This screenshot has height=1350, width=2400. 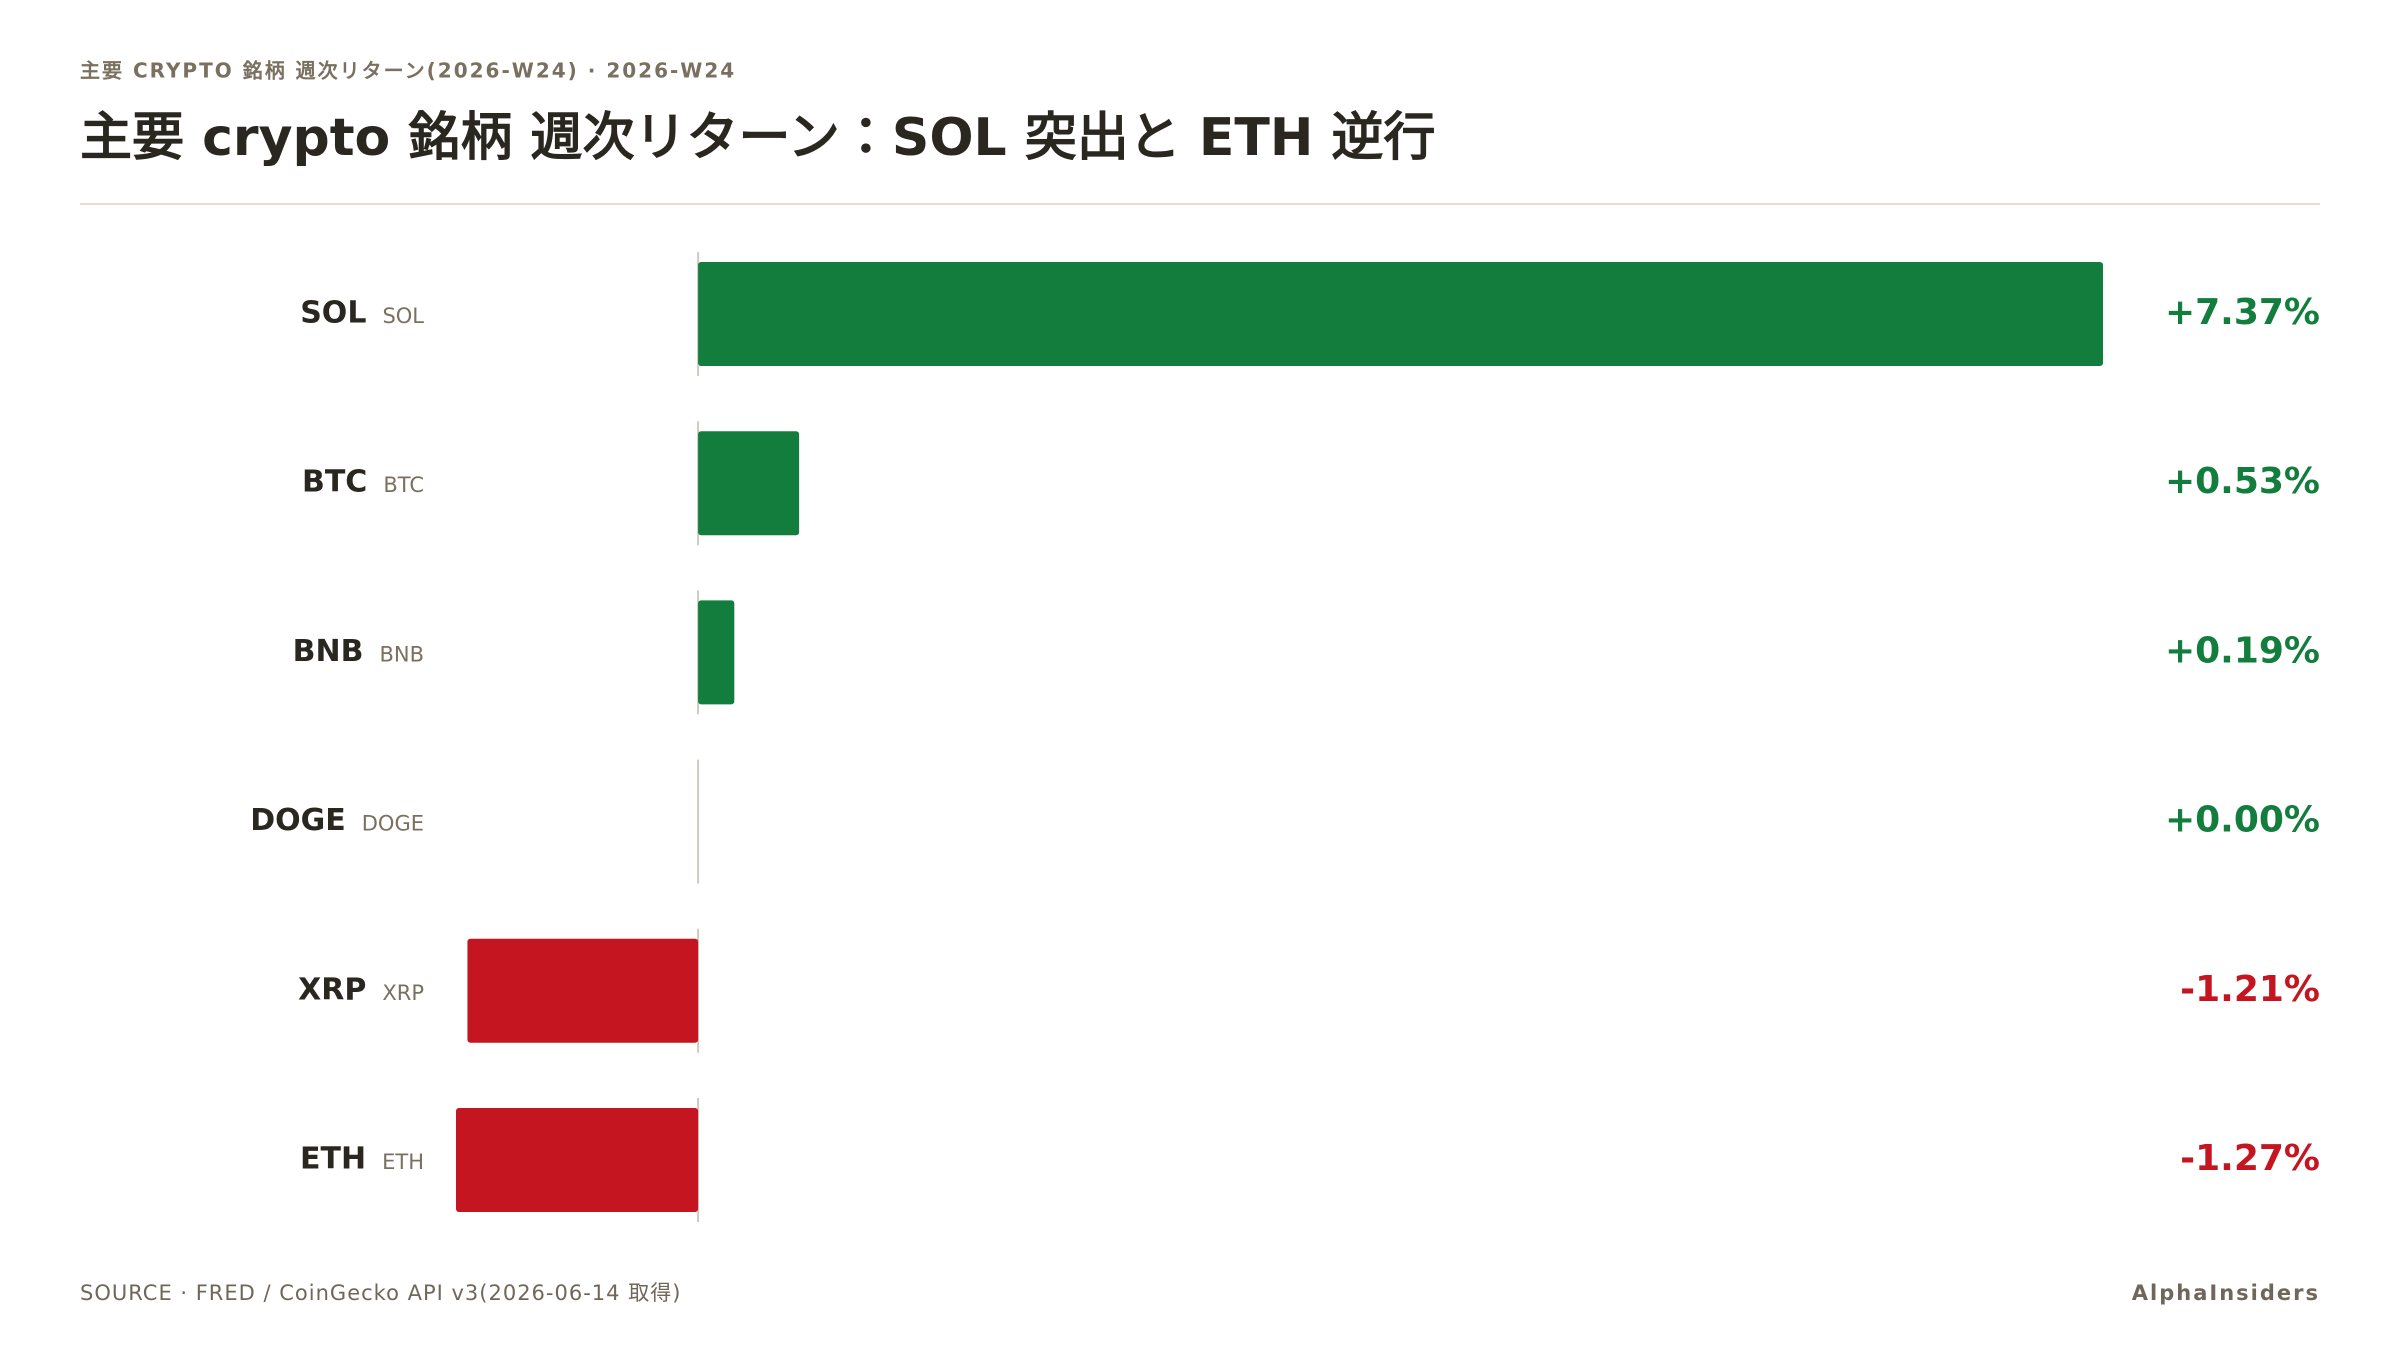 I want to click on symbol-label: XRP, so click(x=403, y=993).